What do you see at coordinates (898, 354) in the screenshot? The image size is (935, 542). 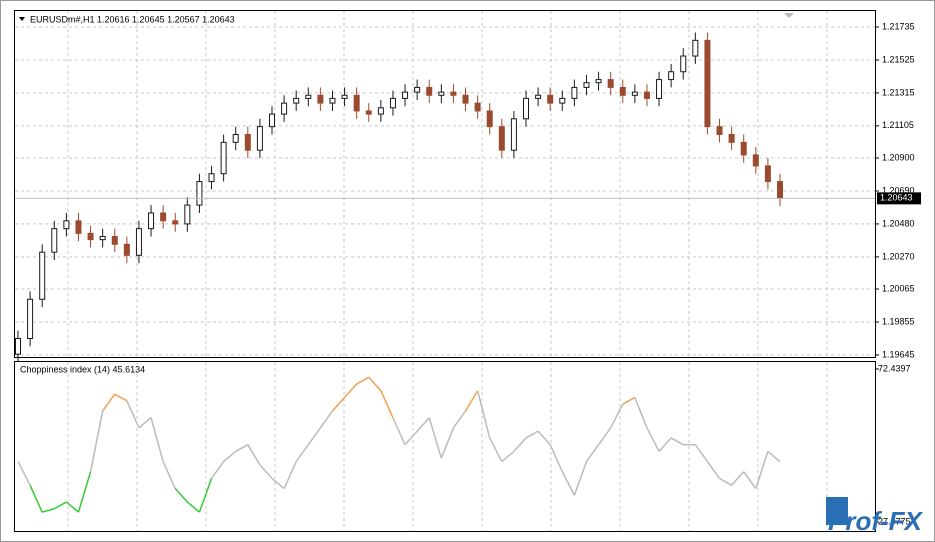 I see `y-tick-label: 1.19645` at bounding box center [898, 354].